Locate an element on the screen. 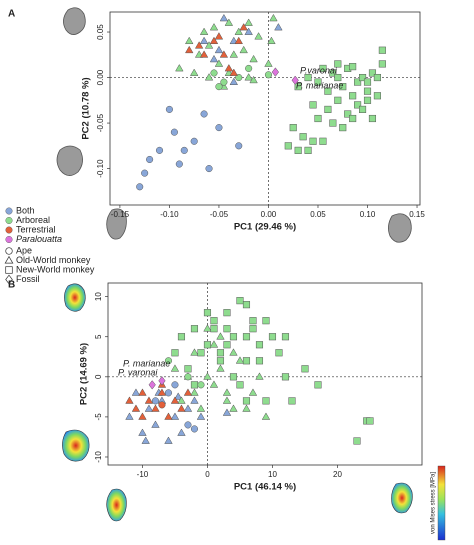 The image size is (474, 545). x-tick-label: 0.15 is located at coordinates (417, 214).